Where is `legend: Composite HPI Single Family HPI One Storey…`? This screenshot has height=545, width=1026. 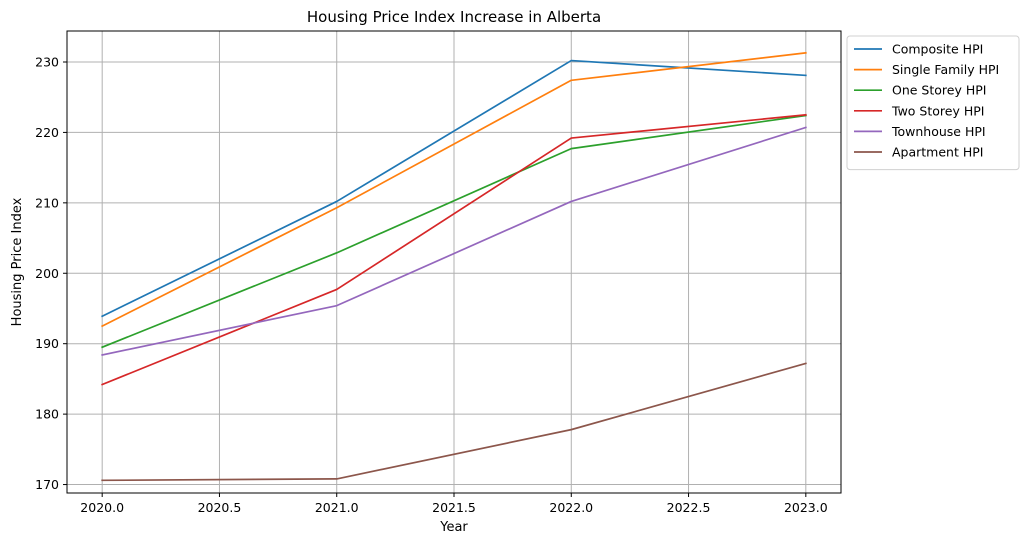
legend: Composite HPI Single Family HPI One Storey… is located at coordinates (933, 103).